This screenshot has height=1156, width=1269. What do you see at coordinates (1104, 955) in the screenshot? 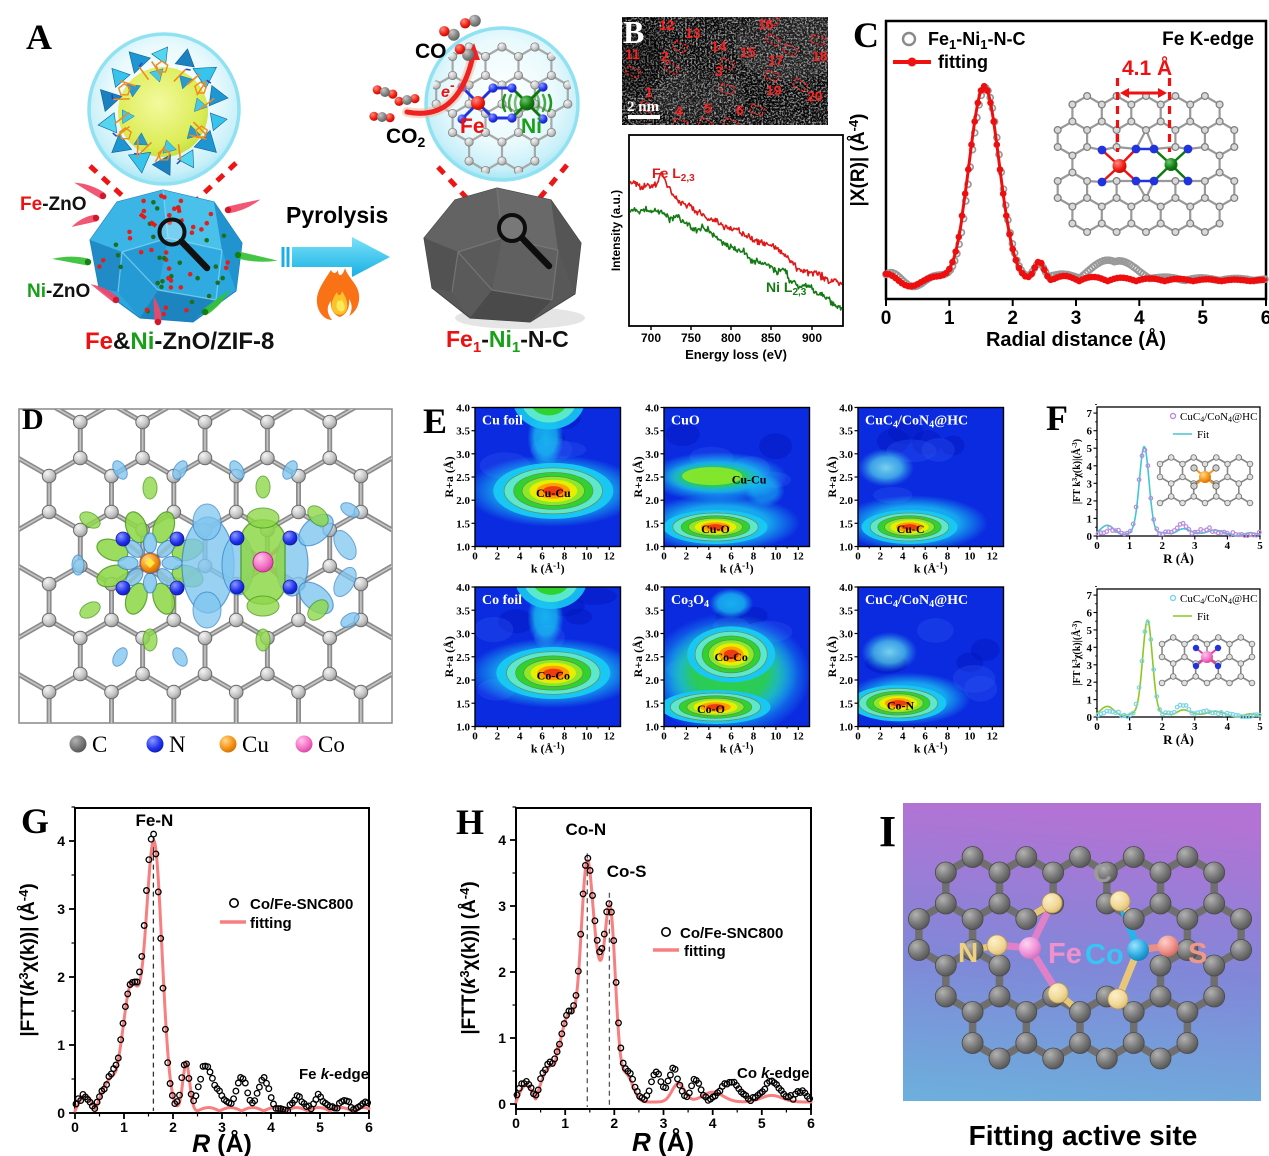
I see `svg-text: Co` at bounding box center [1104, 955].